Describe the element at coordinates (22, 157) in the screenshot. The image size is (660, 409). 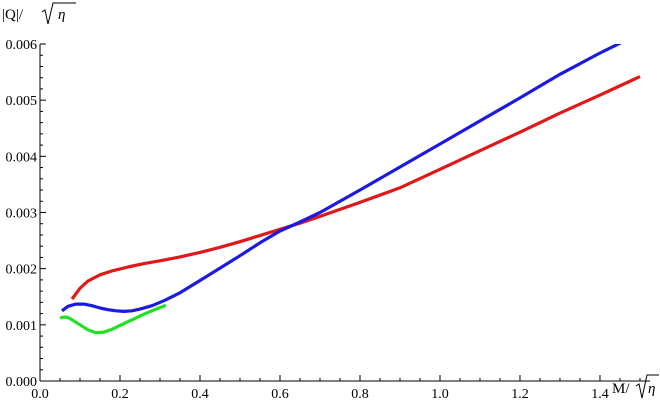
I see `y-tick-label: 0.004` at that location.